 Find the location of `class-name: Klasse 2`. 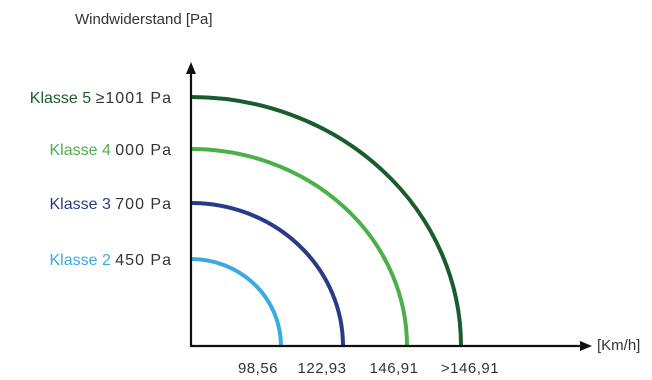

class-name: Klasse 2 is located at coordinates (82, 260).